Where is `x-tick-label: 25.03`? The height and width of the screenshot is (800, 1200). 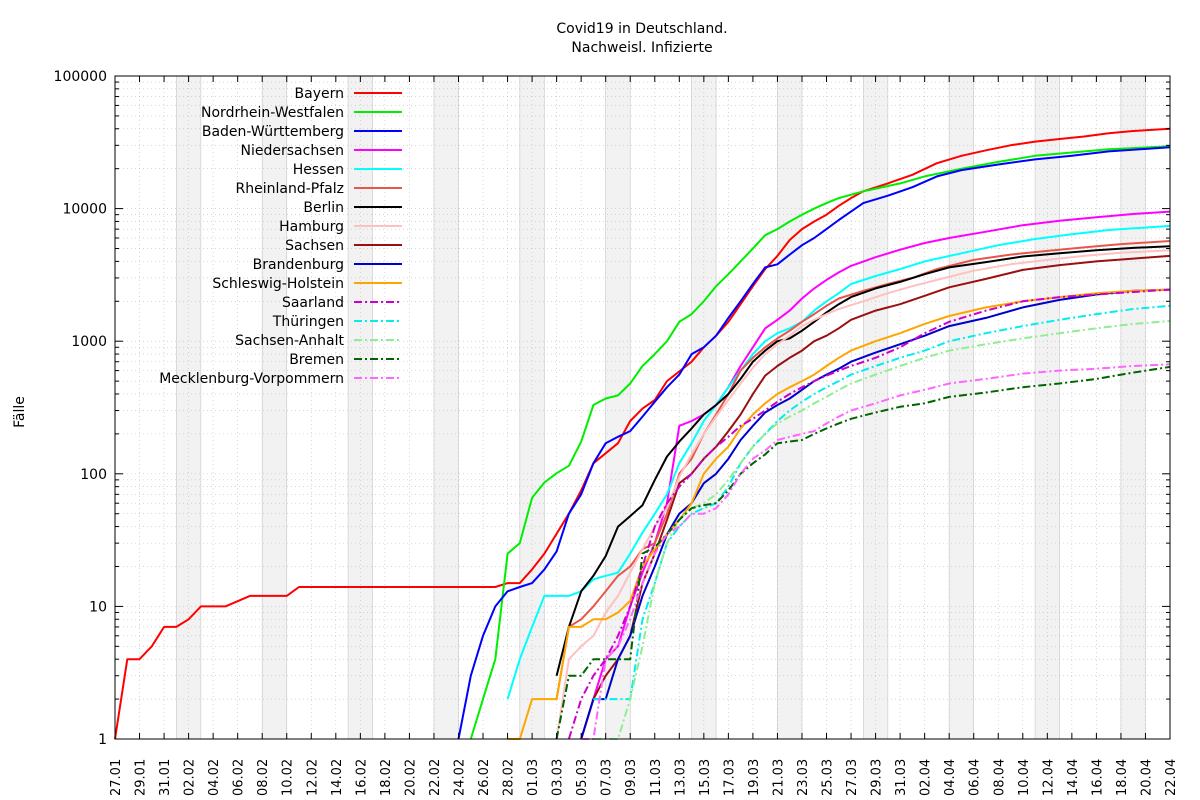 x-tick-label: 25.03 is located at coordinates (828, 777).